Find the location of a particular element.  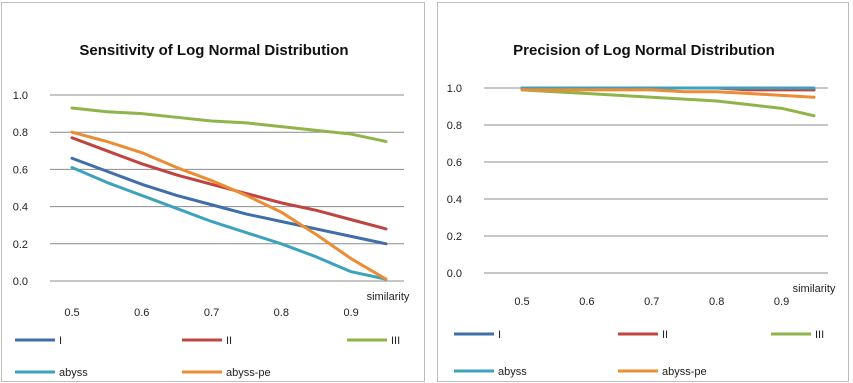

series-line-ii is located at coordinates (229, 183).